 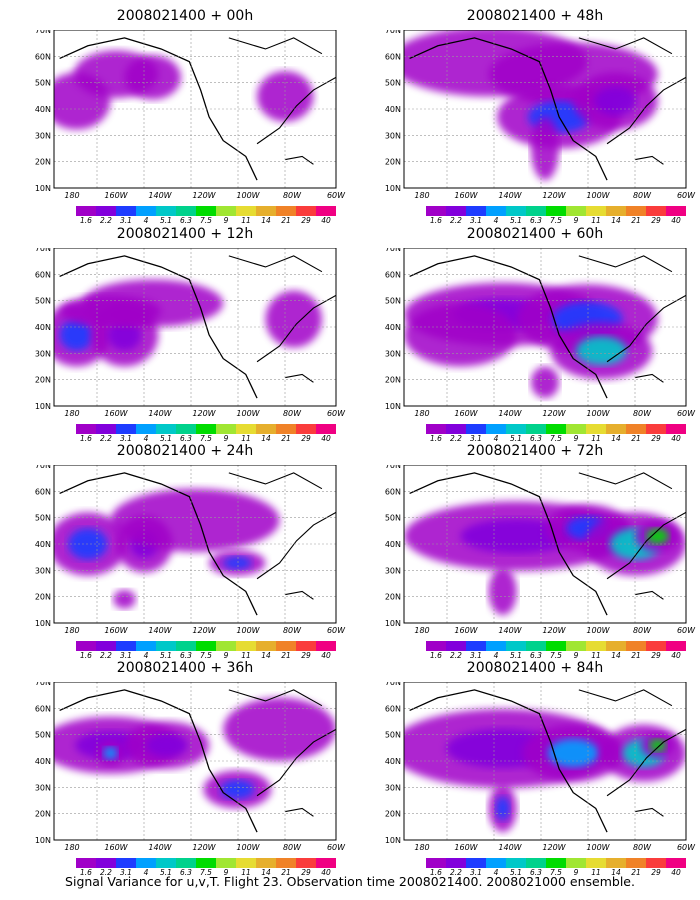 What do you see at coordinates (166, 438) in the screenshot?
I see `colorbar-label: 5.1` at bounding box center [166, 438].